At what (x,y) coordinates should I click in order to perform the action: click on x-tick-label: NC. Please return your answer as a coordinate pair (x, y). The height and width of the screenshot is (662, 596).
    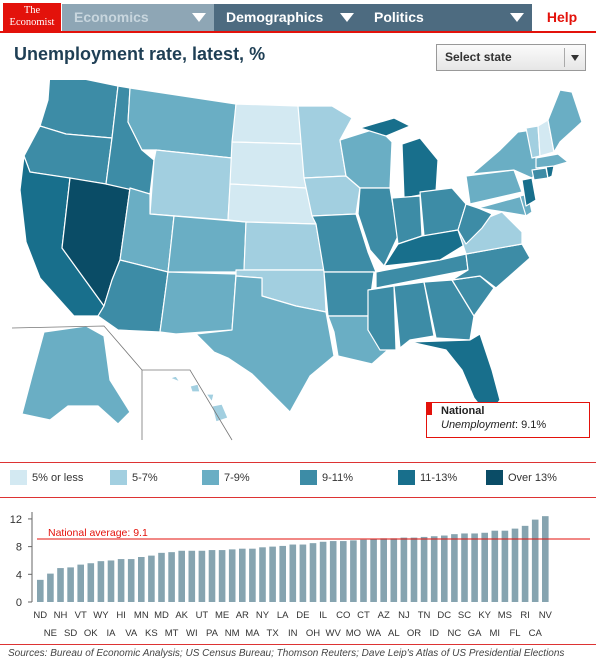
    Looking at the image, I should click on (455, 633).